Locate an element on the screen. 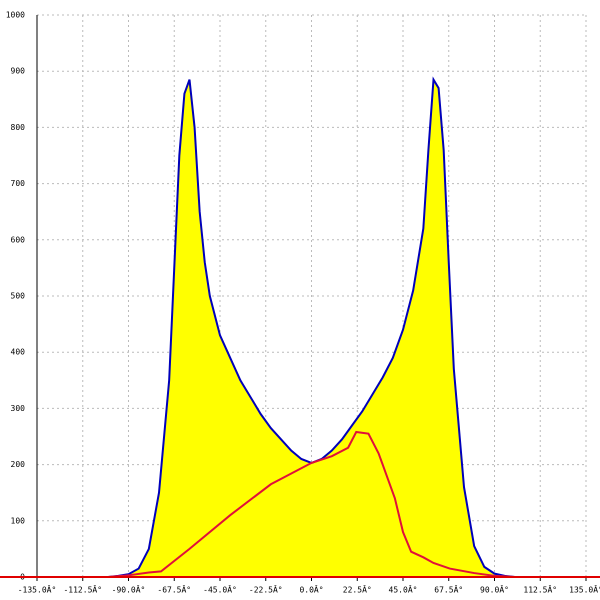 The width and height of the screenshot is (600, 600). y-tick-label: 1000 is located at coordinates (15, 15).